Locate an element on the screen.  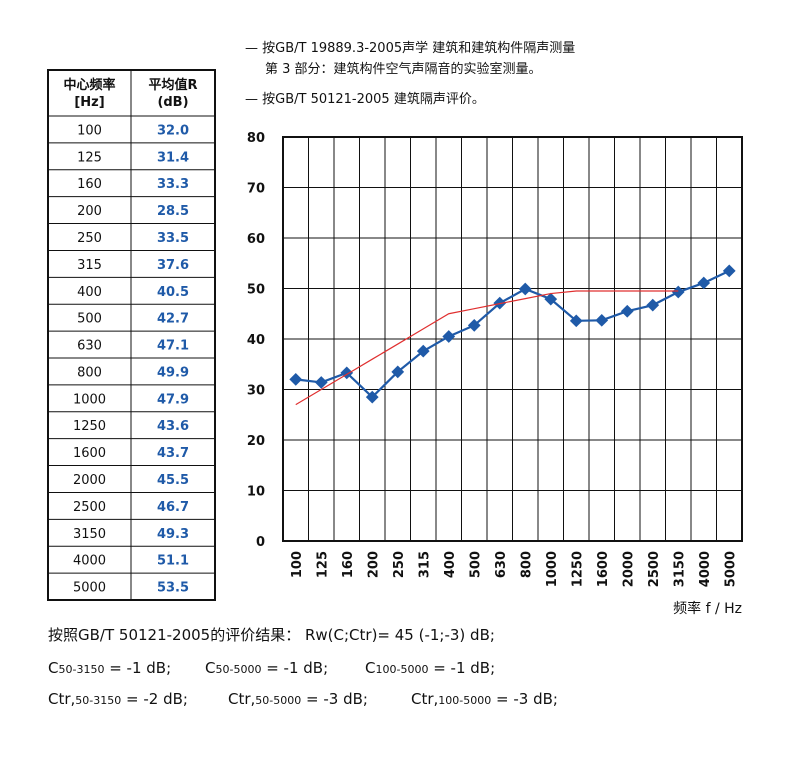
table-cell: 125 is located at coordinates (89, 157).